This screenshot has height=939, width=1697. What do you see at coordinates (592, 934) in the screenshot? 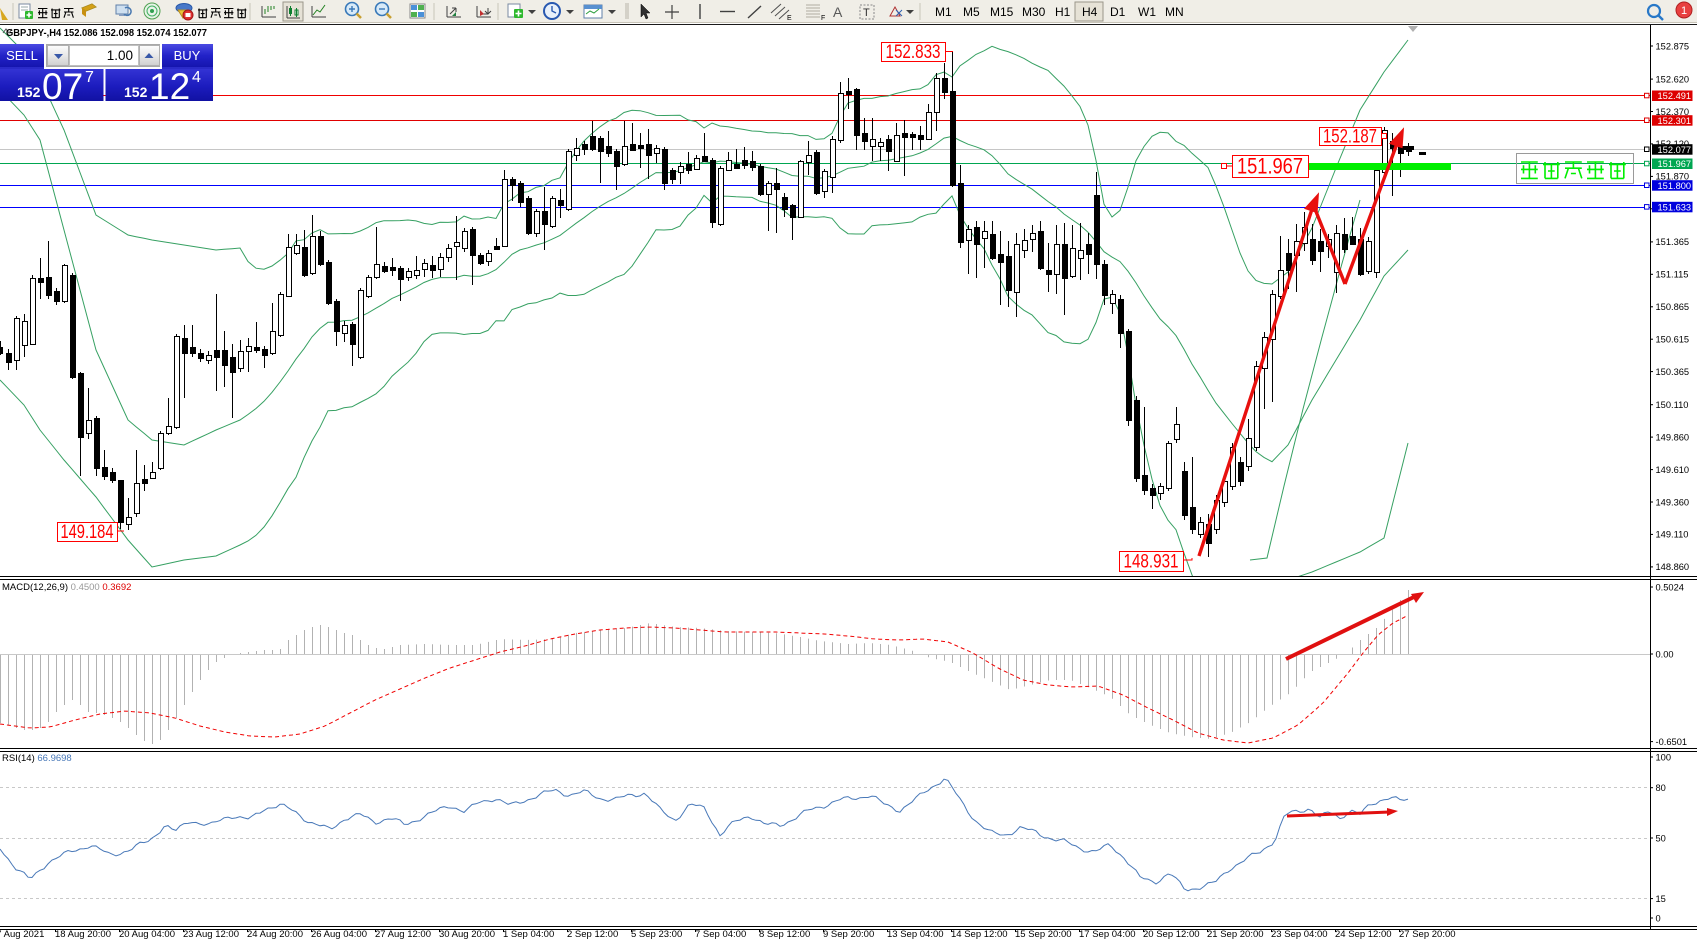
I see `svg-text: 2 Sep 12:00` at bounding box center [592, 934].